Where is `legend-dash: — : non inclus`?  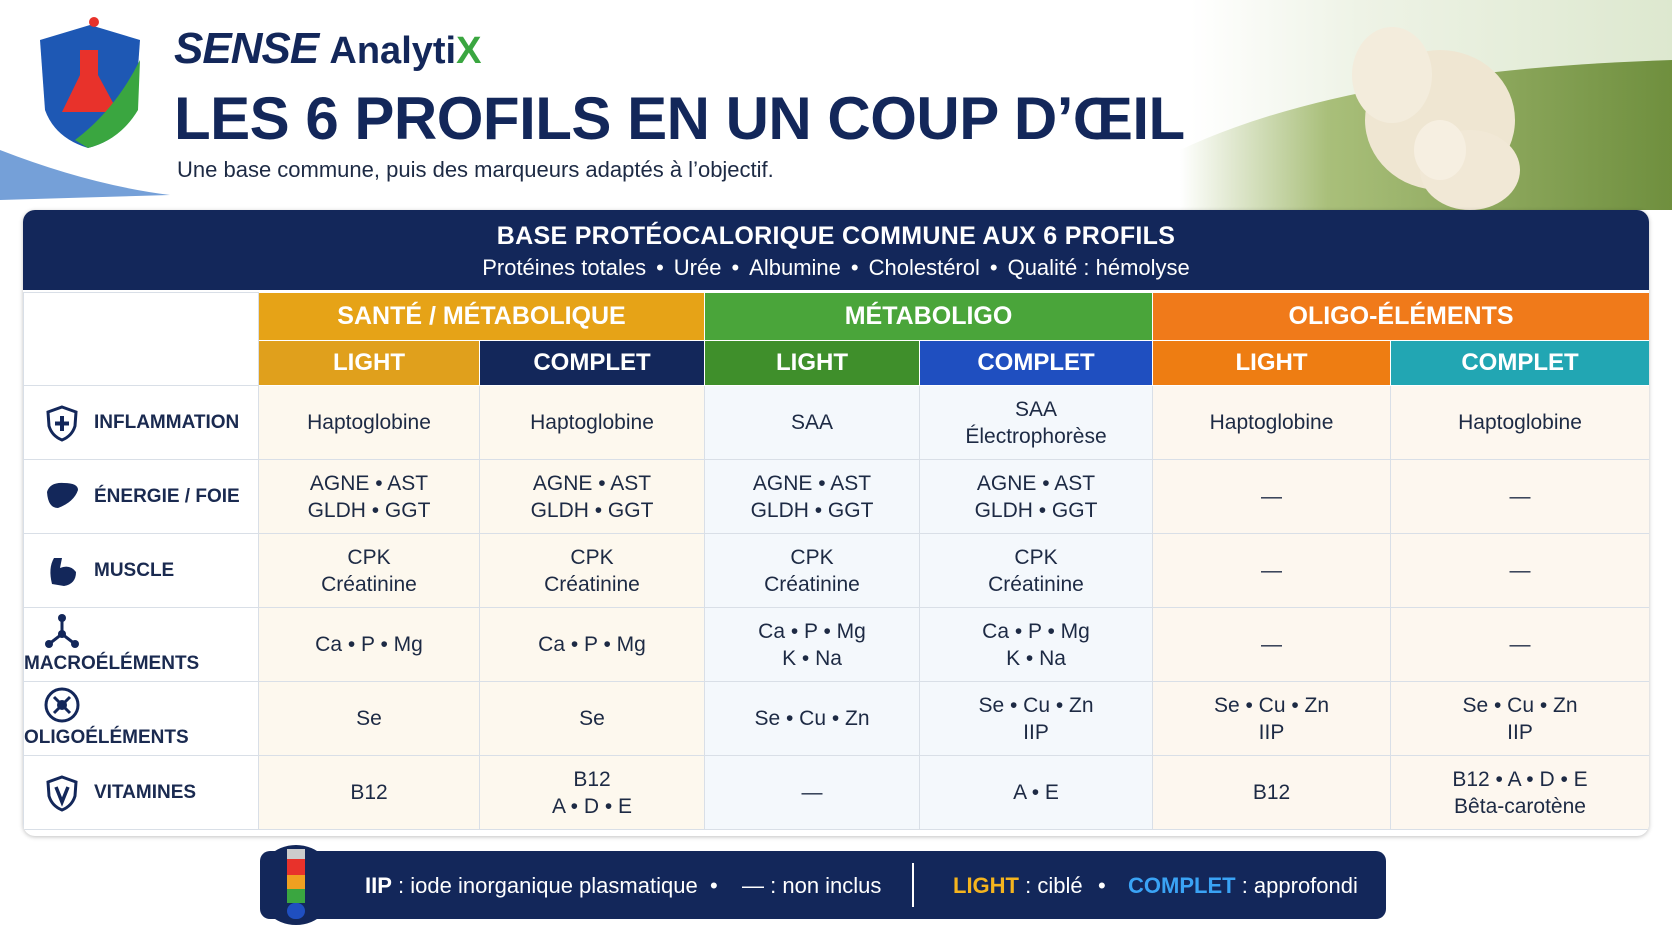 legend-dash: — : non inclus is located at coordinates (811, 886).